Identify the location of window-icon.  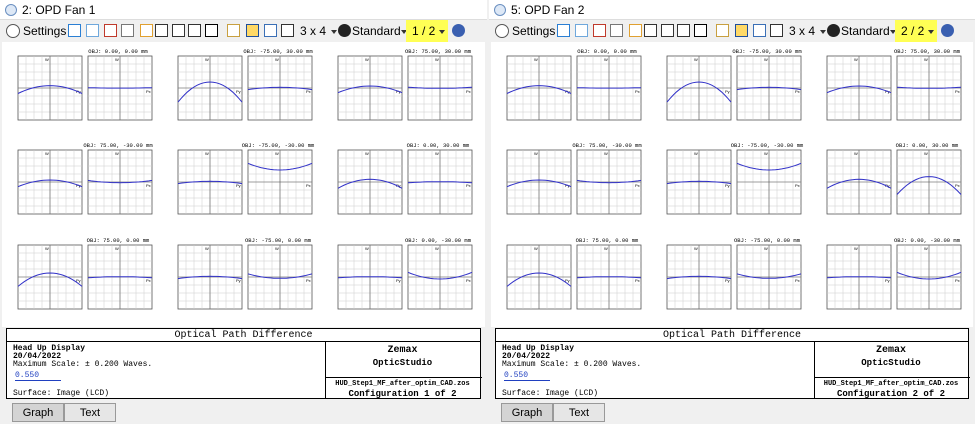
(500, 10).